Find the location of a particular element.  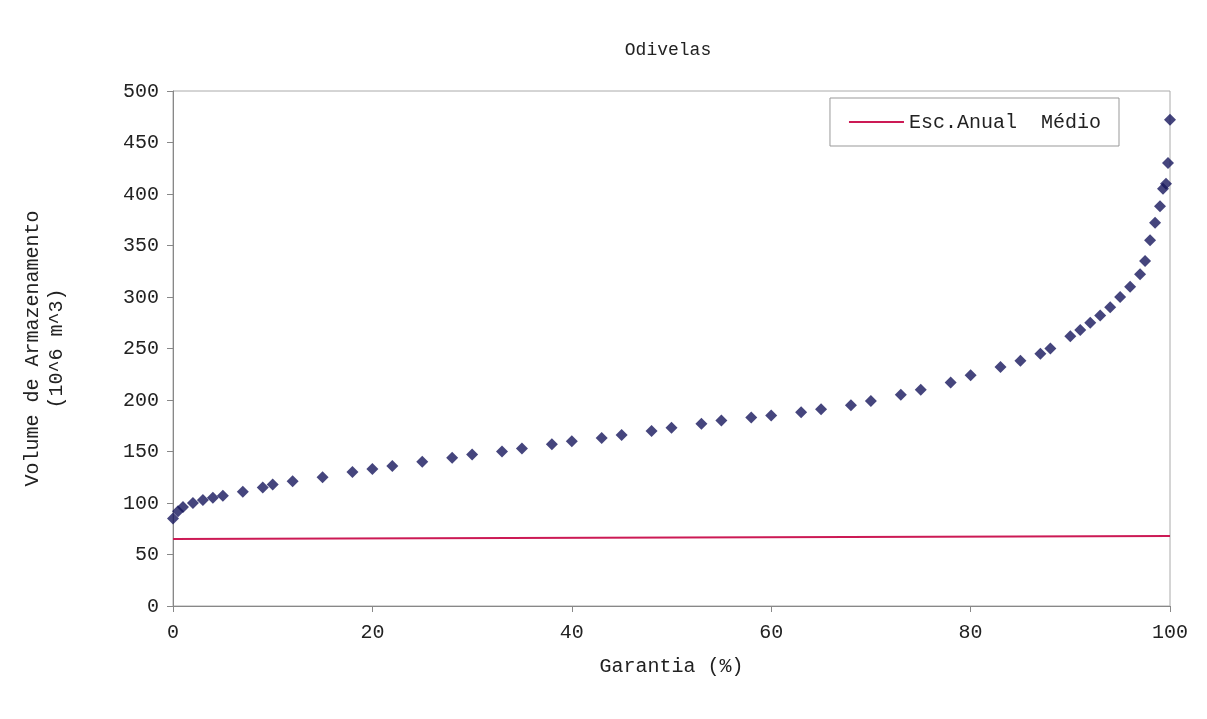

y-tick-label: 300 is located at coordinates (140, 297).